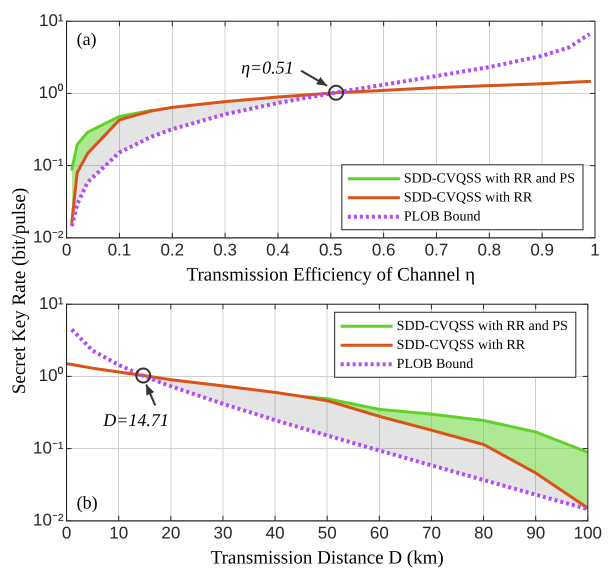 Image resolution: width=613 pixels, height=579 pixels. What do you see at coordinates (20, 291) in the screenshot?
I see `y-axis-title: Secret Key Rate (bit/pulse)` at bounding box center [20, 291].